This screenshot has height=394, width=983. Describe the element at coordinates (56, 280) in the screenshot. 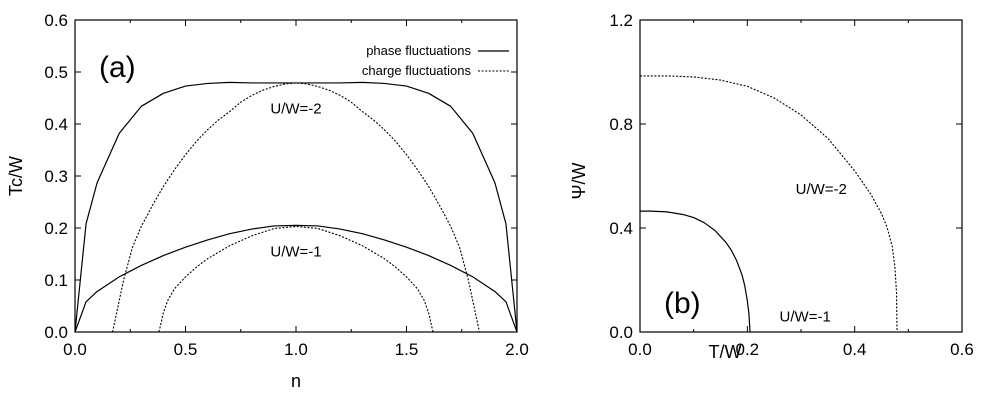

I see `panel-a-ytick-label: 0.1` at that location.